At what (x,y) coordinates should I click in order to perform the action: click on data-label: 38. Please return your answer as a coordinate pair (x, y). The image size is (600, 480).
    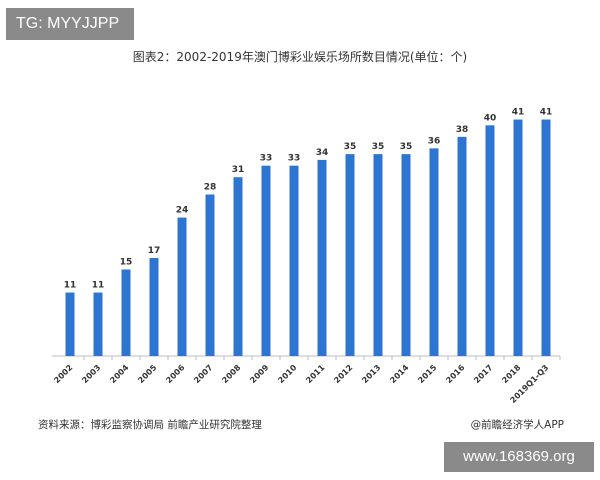
    Looking at the image, I should click on (462, 130).